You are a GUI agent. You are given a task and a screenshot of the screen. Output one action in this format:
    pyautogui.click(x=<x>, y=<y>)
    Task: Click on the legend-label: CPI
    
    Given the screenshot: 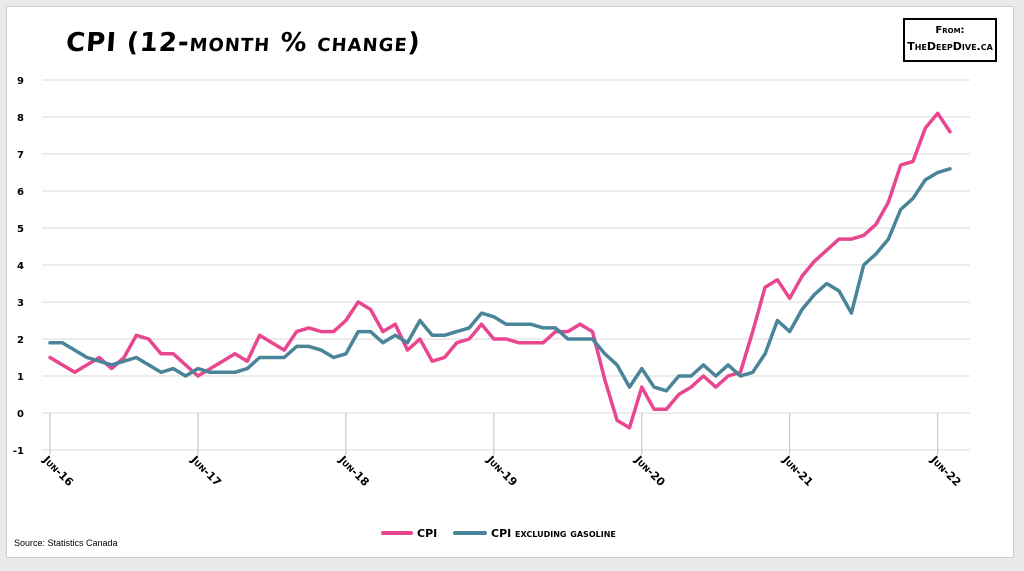 What is the action you would take?
    pyautogui.click(x=427, y=533)
    